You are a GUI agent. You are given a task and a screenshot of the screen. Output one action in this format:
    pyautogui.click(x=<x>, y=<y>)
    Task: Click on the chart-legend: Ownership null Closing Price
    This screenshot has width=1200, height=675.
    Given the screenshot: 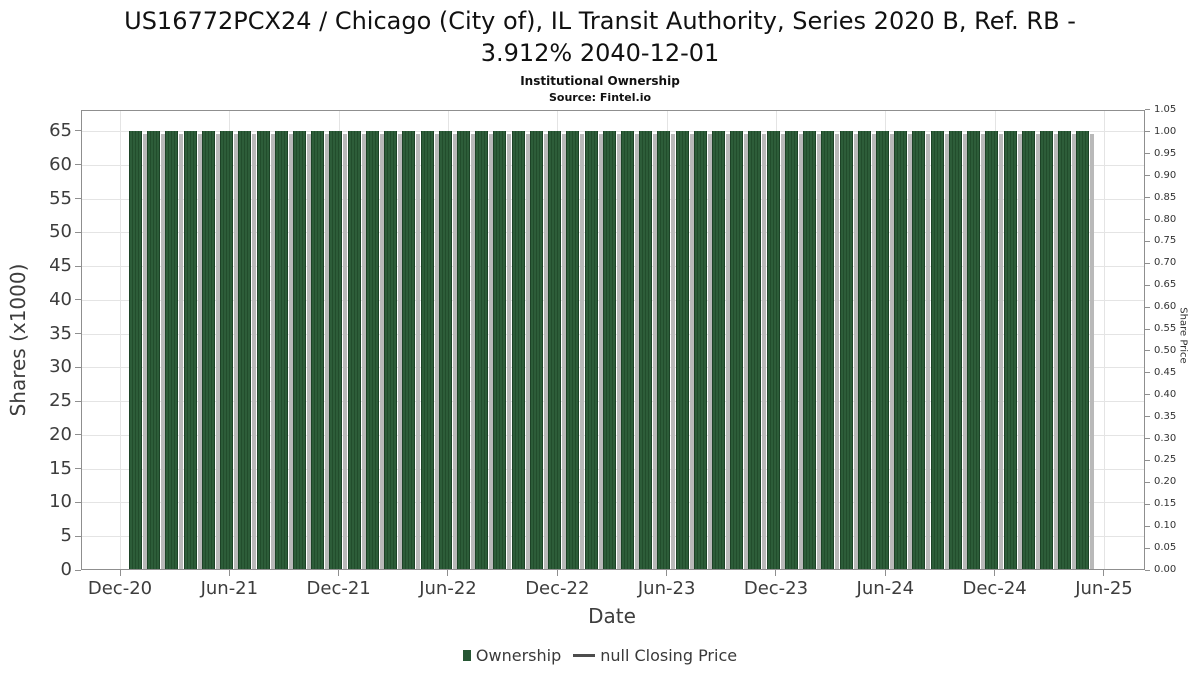 What is the action you would take?
    pyautogui.click(x=600, y=655)
    